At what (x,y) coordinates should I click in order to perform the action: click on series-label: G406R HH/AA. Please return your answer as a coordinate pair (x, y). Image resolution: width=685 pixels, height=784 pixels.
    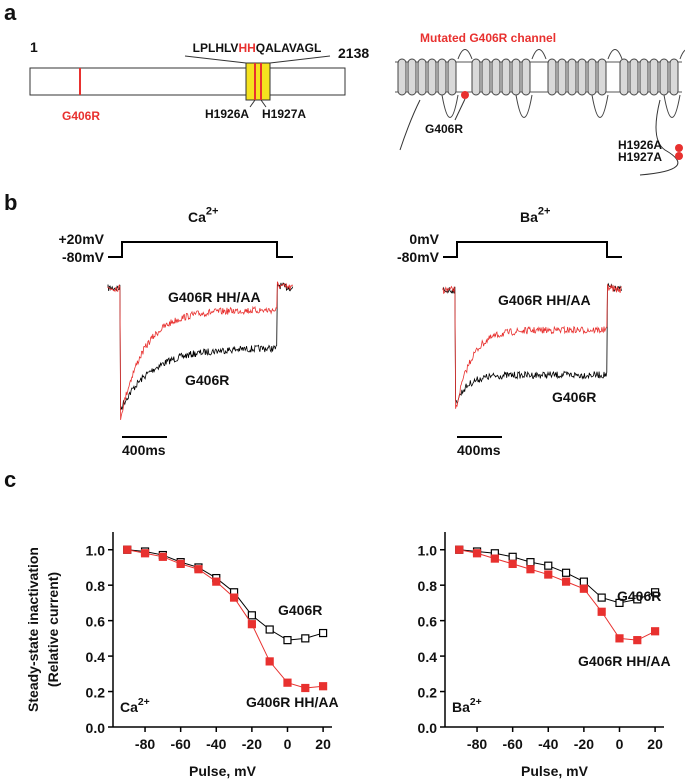
    Looking at the image, I should click on (292, 702).